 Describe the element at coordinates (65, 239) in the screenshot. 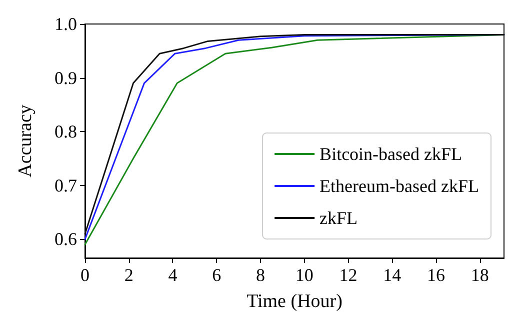

I see `y-tick-label: 0.6` at that location.